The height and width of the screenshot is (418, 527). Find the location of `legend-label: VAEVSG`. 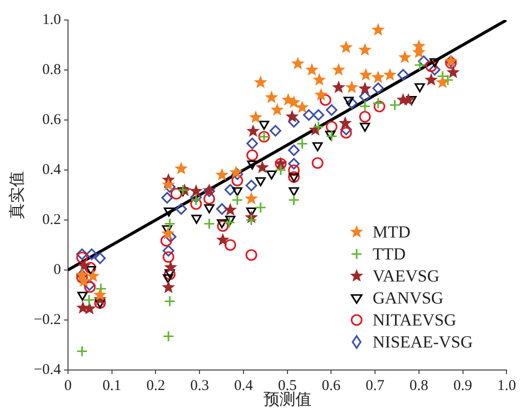

legend-label: VAEVSG is located at coordinates (406, 276).